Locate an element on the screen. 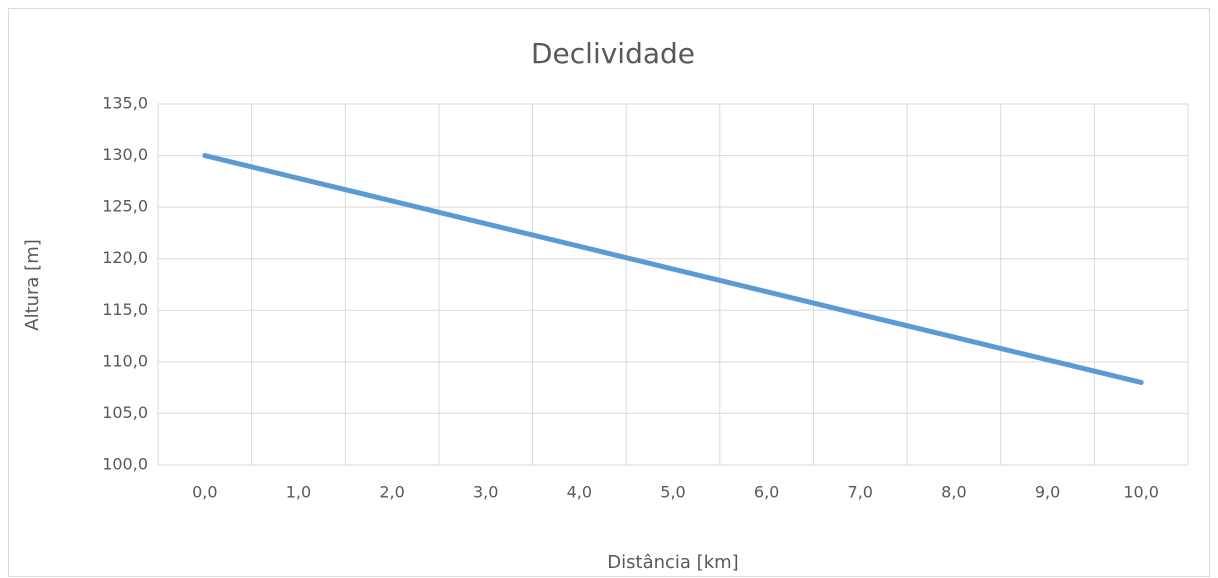 Image resolution: width=1218 pixels, height=578 pixels. y-tick-label: 135,0 is located at coordinates (125, 103).